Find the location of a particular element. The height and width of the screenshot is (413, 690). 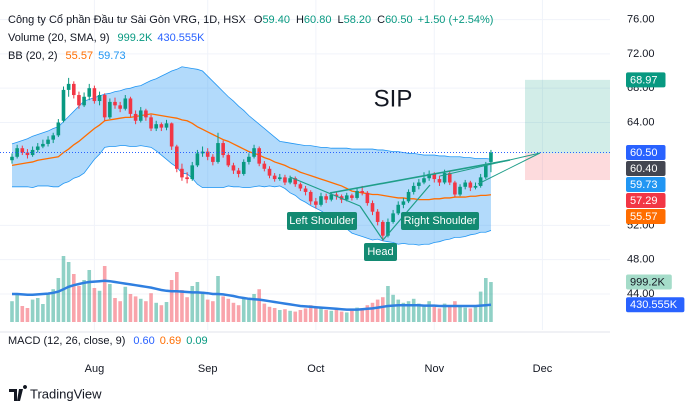

y-tick-label: 72.00 is located at coordinates (641, 54).